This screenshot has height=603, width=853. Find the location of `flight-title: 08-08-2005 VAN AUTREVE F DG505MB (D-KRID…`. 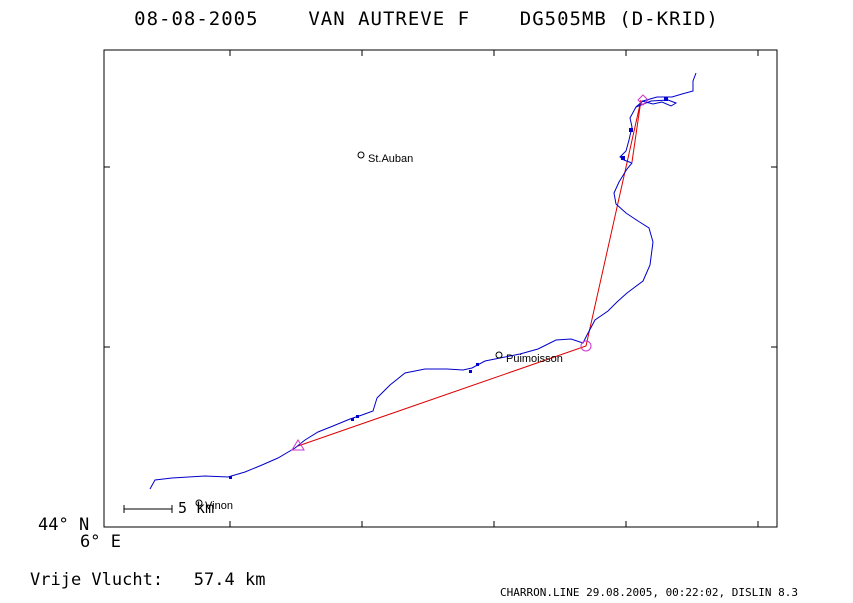

flight-title: 08-08-2005 VAN AUTREVE F DG505MB (D-KRID… is located at coordinates (426, 19).